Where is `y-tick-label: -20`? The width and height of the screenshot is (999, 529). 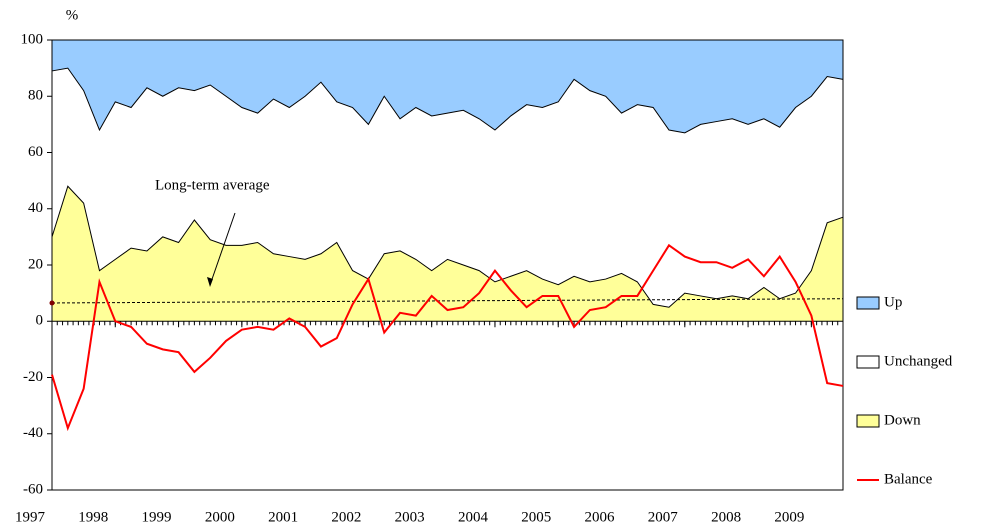
y-tick-label: -20 is located at coordinates (33, 377).